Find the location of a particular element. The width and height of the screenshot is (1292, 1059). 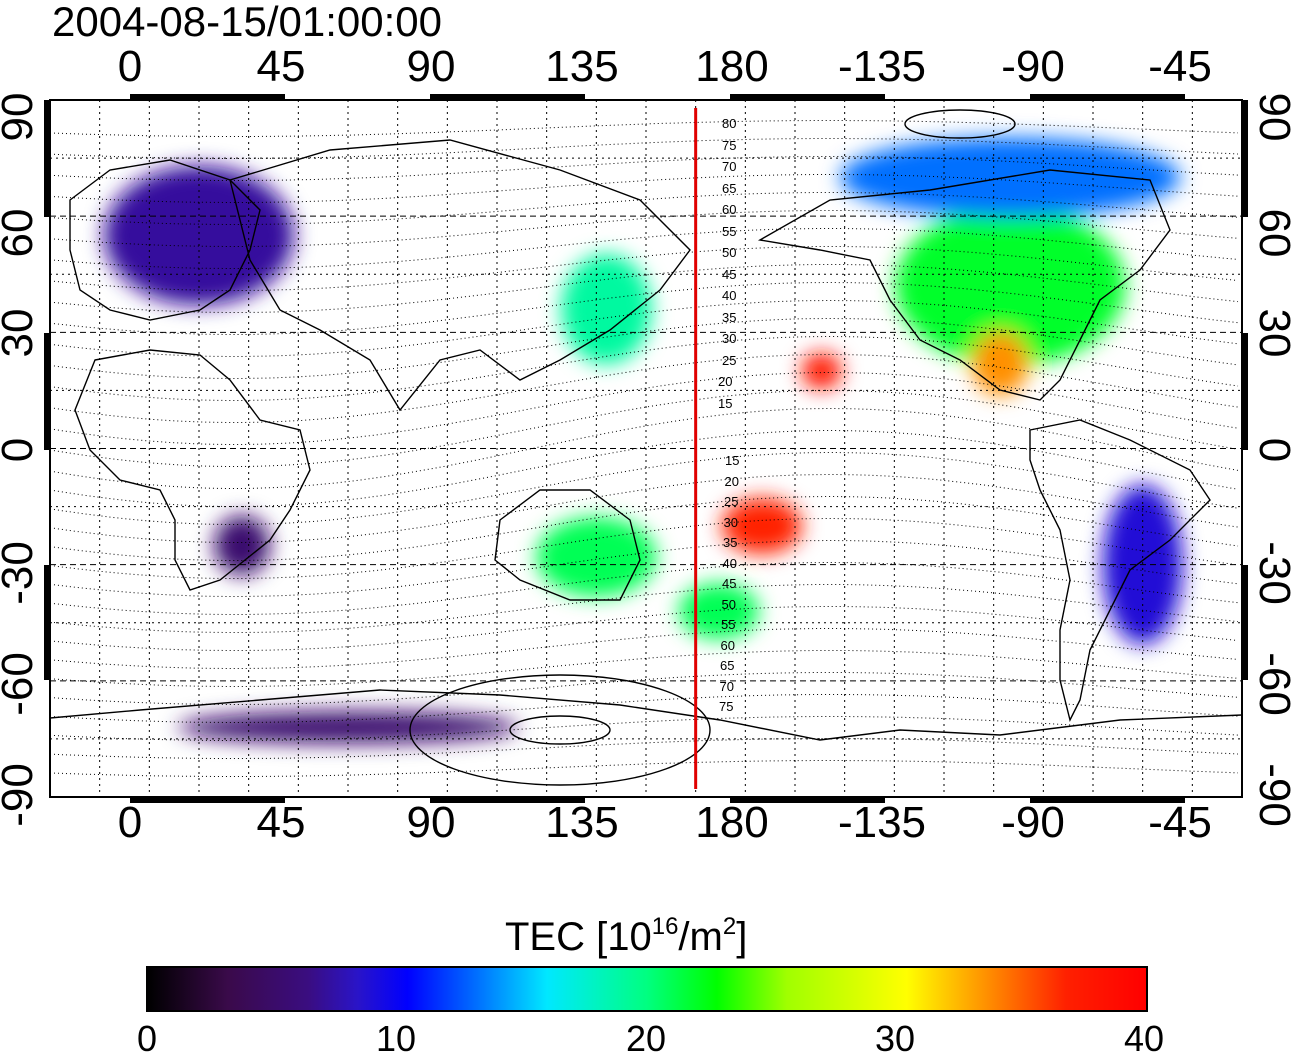

contour-label-south: 60 is located at coordinates (727, 645).